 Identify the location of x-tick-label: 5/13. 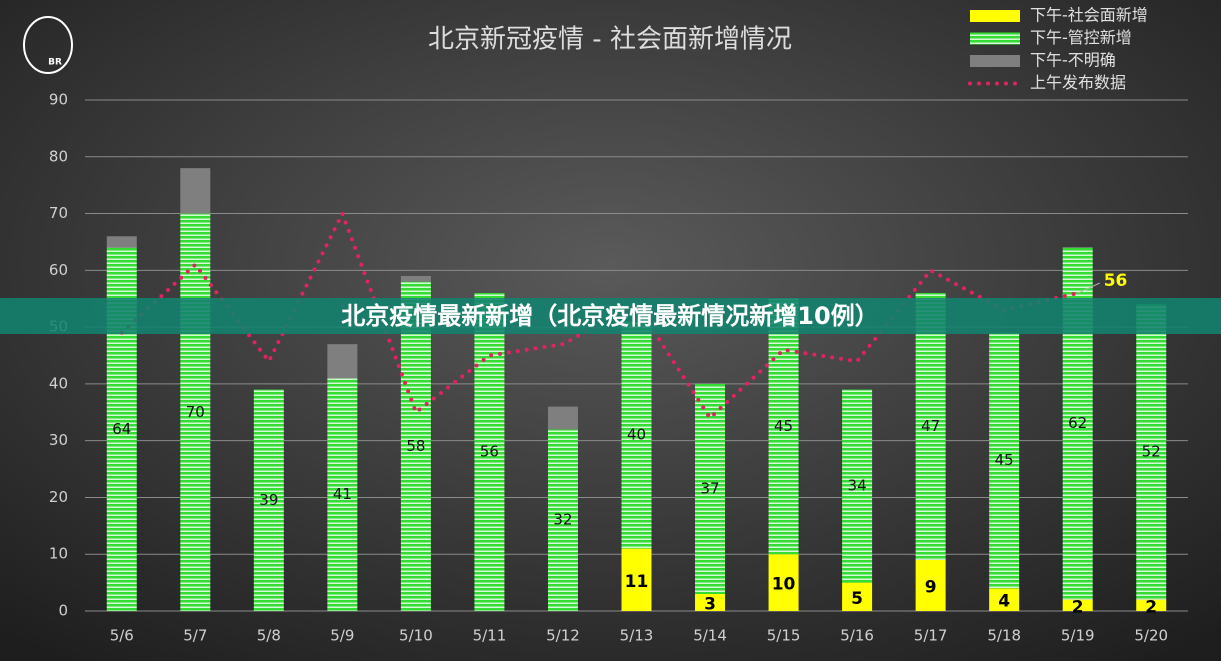
(637, 636).